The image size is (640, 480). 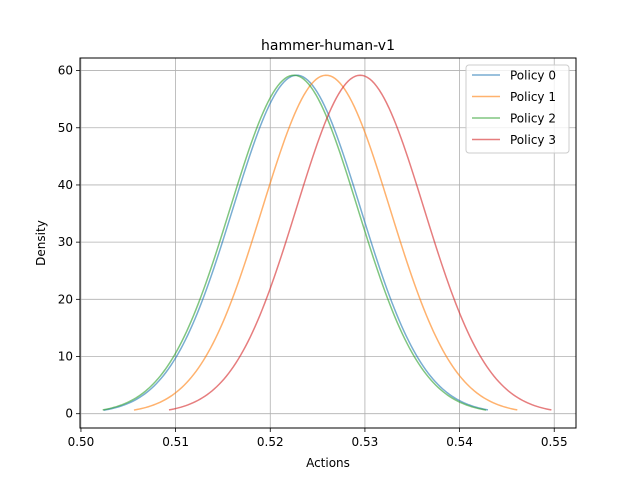 What do you see at coordinates (328, 463) in the screenshot?
I see `x-axis-label: Actions` at bounding box center [328, 463].